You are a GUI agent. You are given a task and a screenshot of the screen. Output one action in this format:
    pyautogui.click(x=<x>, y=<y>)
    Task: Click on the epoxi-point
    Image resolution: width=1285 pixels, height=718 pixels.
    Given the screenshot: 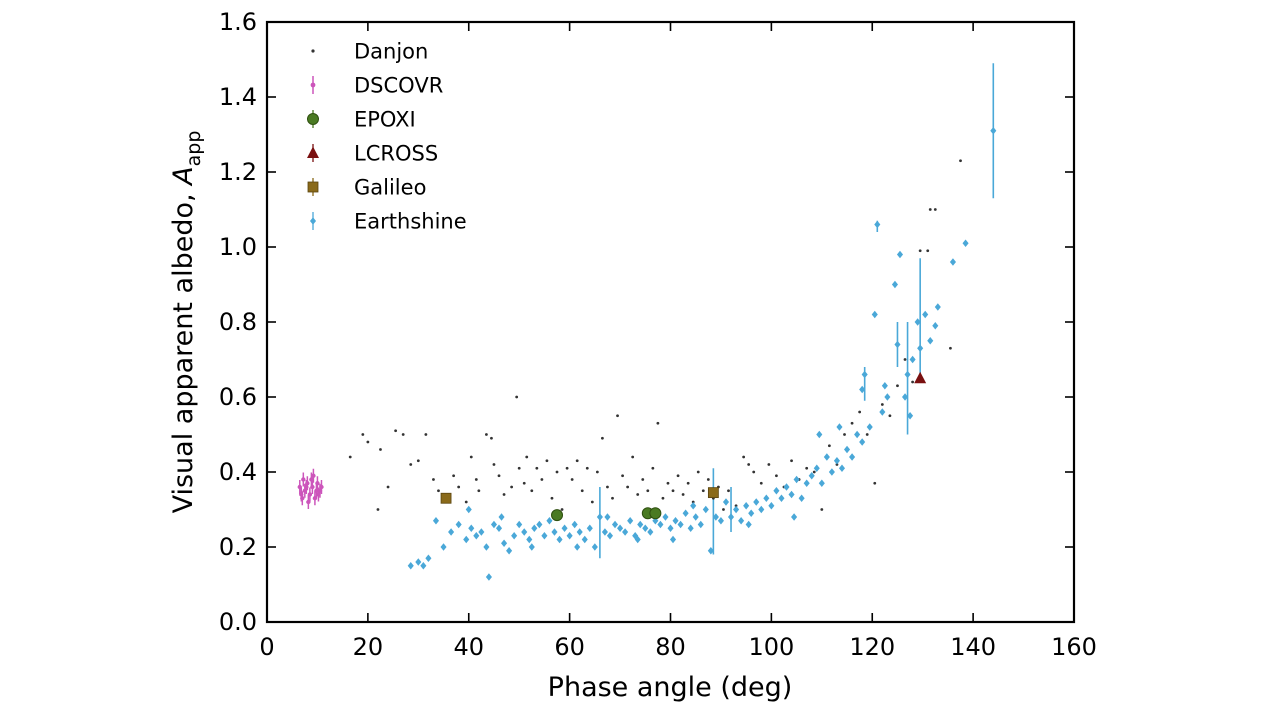 What is the action you would take?
    pyautogui.click(x=557, y=515)
    